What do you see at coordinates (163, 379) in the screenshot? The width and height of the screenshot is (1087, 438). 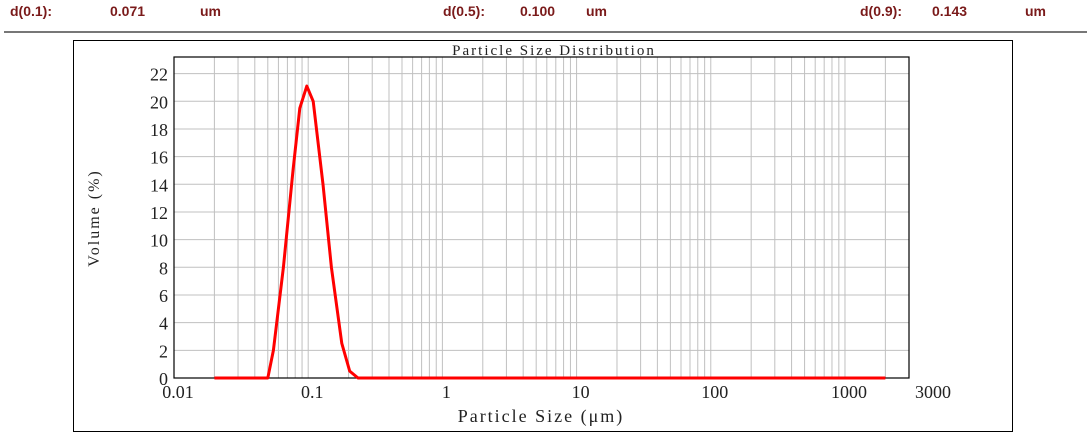 I see `y-tick-label: 0` at bounding box center [163, 379].